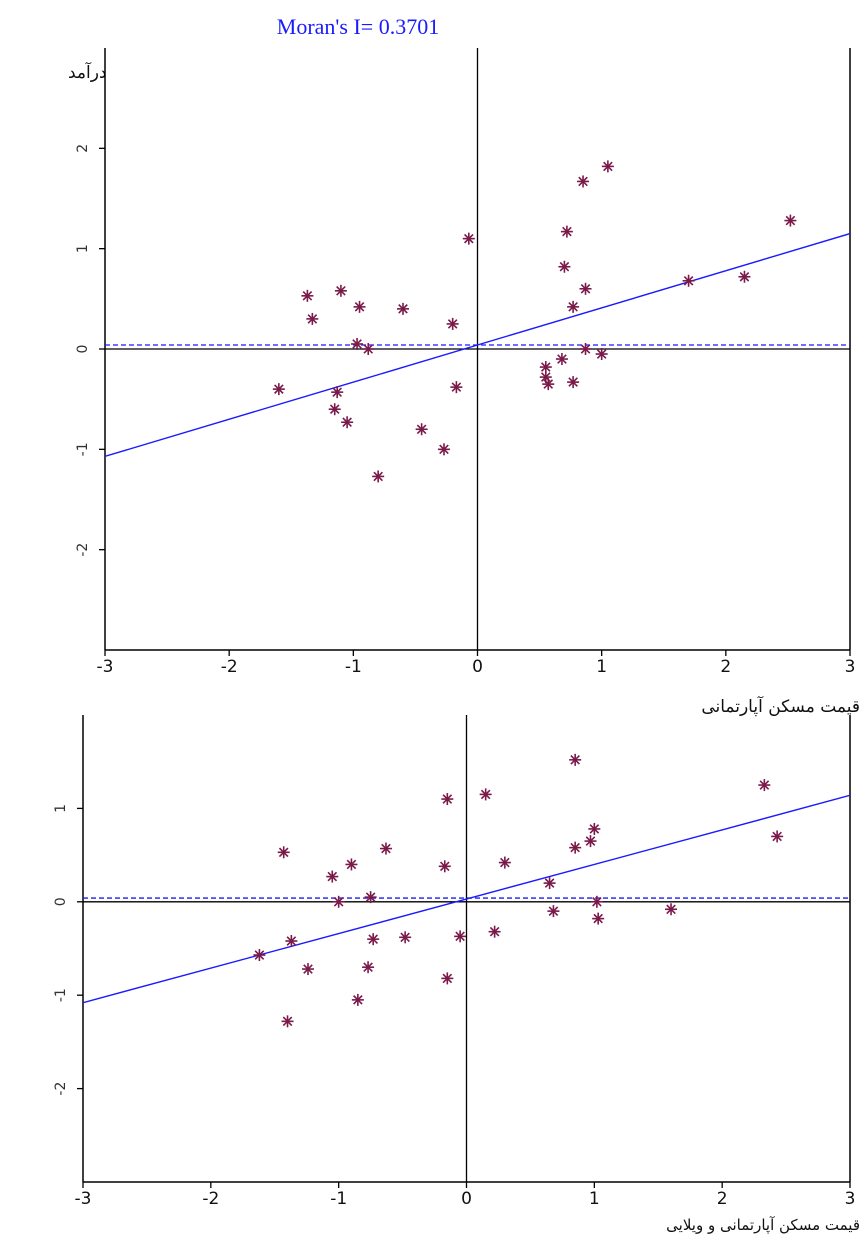  Describe the element at coordinates (87, 72) in the screenshot. I see `y-axis-label: درآمد` at that location.